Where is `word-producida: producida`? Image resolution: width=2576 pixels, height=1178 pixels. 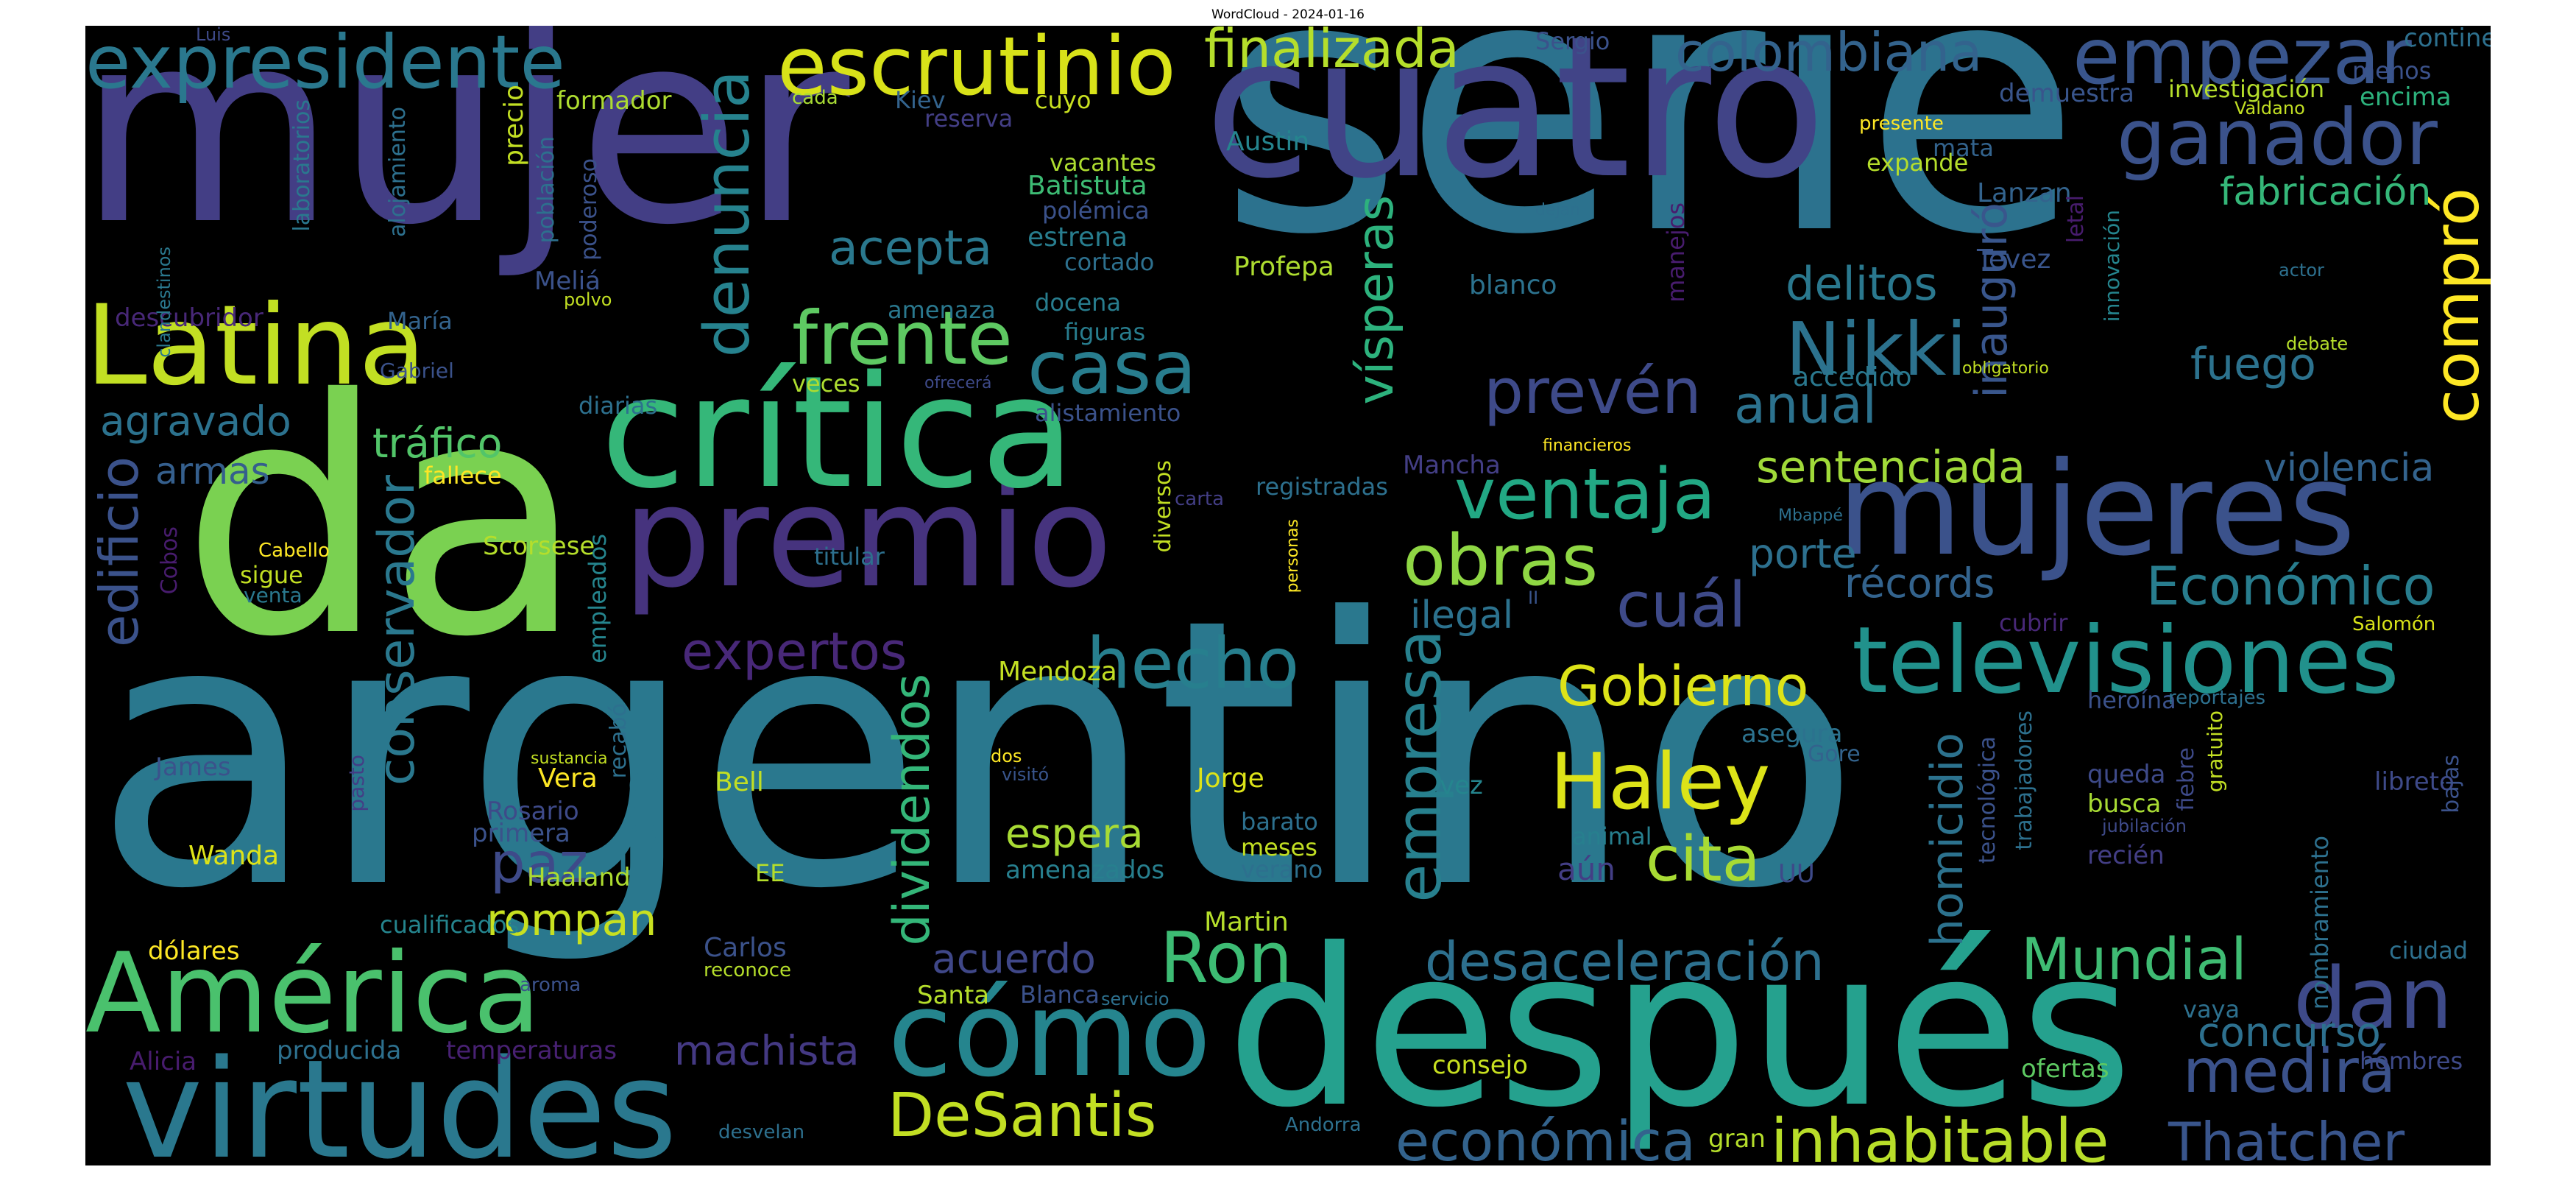
word-producida: producida is located at coordinates (339, 1050).